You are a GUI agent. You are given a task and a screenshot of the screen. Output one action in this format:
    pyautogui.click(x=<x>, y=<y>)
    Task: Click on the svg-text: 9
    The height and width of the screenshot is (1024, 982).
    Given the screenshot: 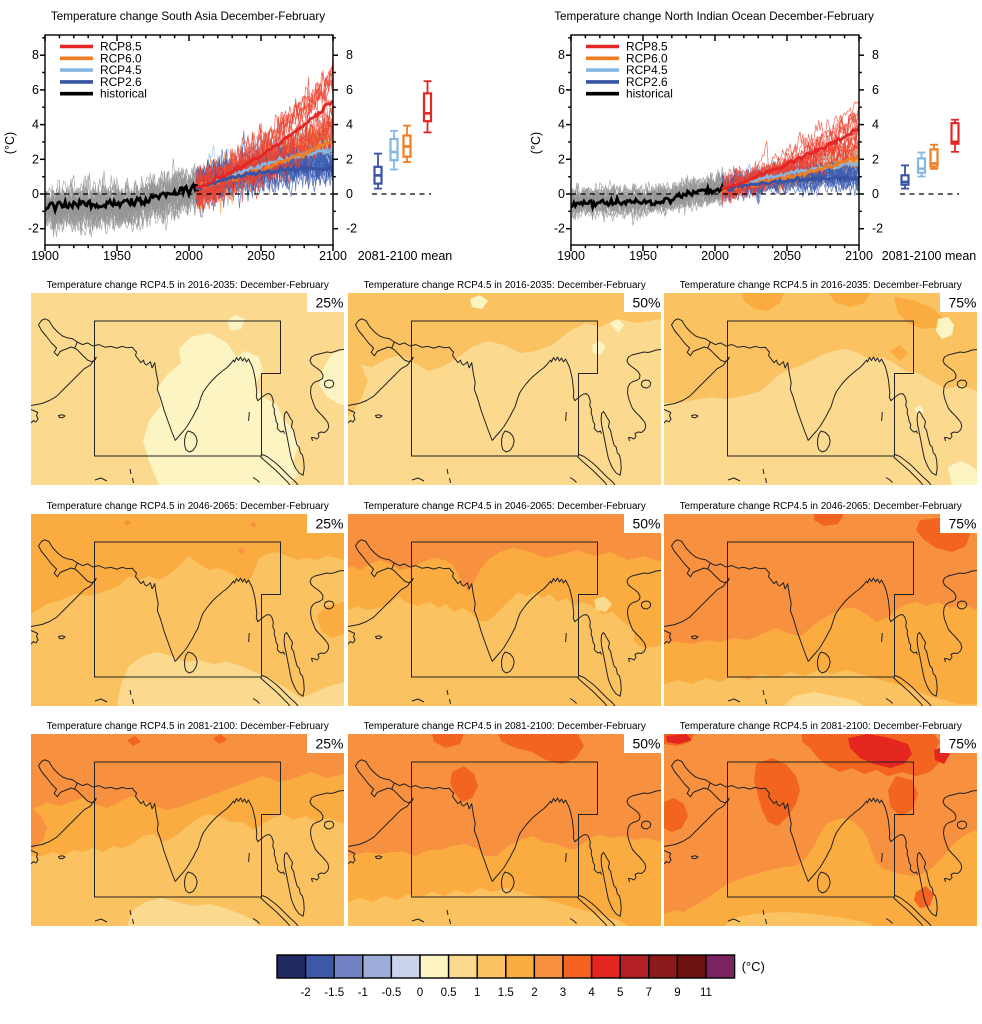 What is the action you would take?
    pyautogui.click(x=677, y=993)
    